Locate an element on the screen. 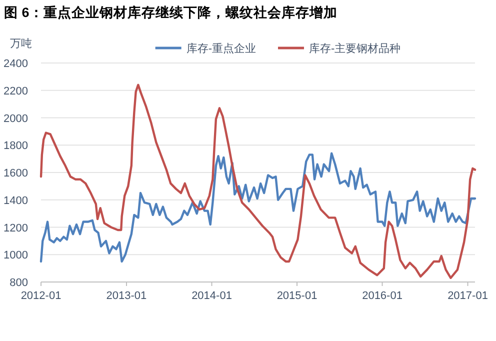  x-tick-label: 2015-01 is located at coordinates (297, 296).